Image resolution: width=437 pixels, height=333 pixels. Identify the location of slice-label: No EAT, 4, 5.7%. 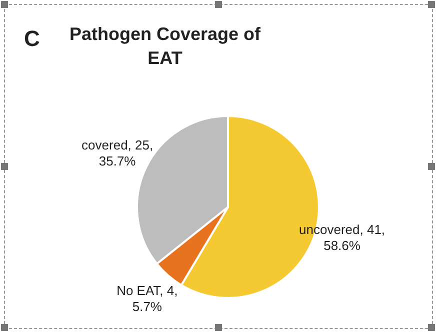
(147, 298).